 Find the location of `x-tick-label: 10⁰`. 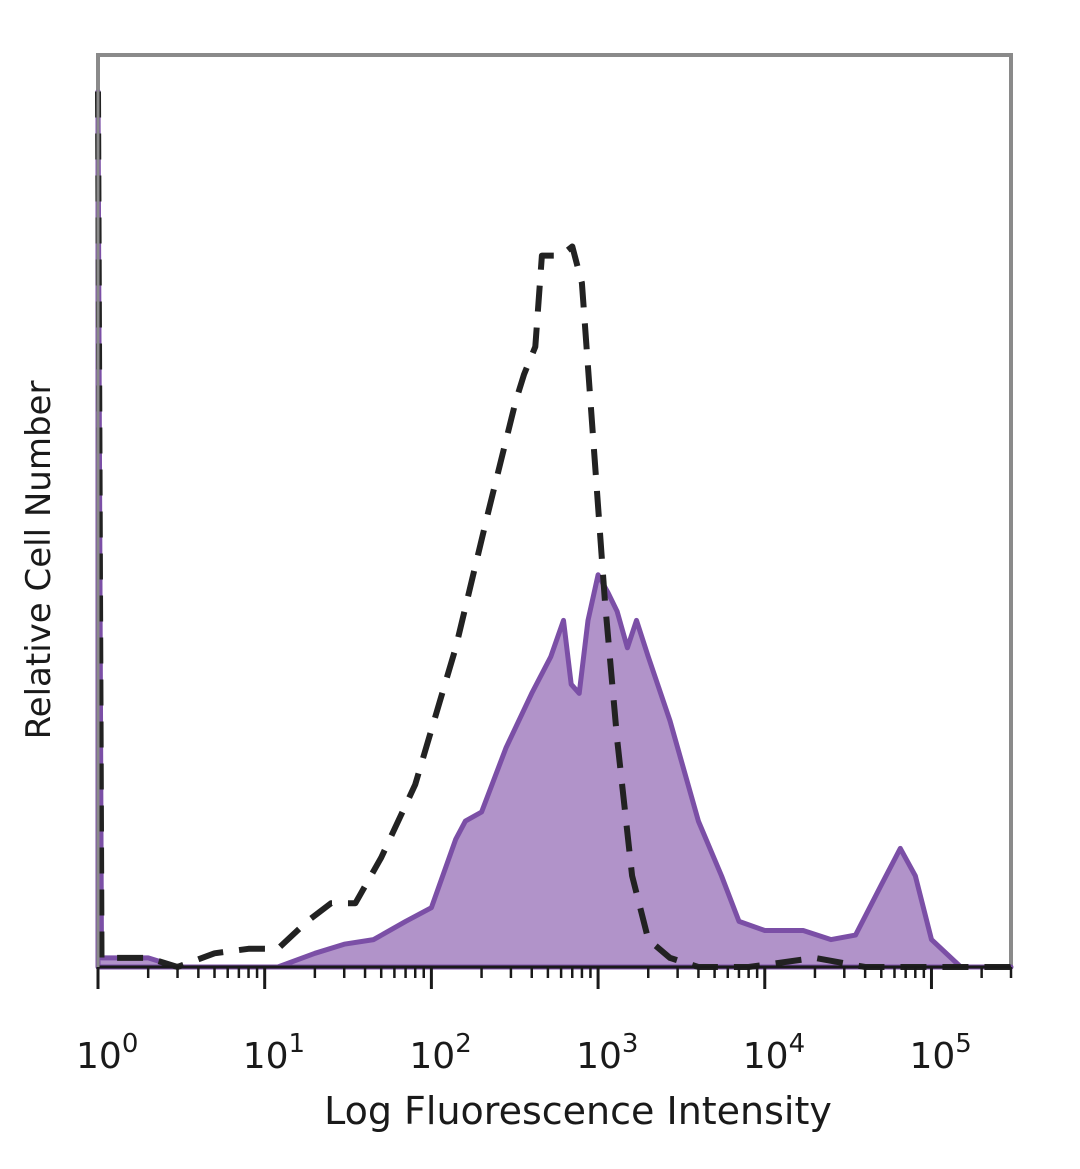

x-tick-label: 10⁰ is located at coordinates (107, 1053).